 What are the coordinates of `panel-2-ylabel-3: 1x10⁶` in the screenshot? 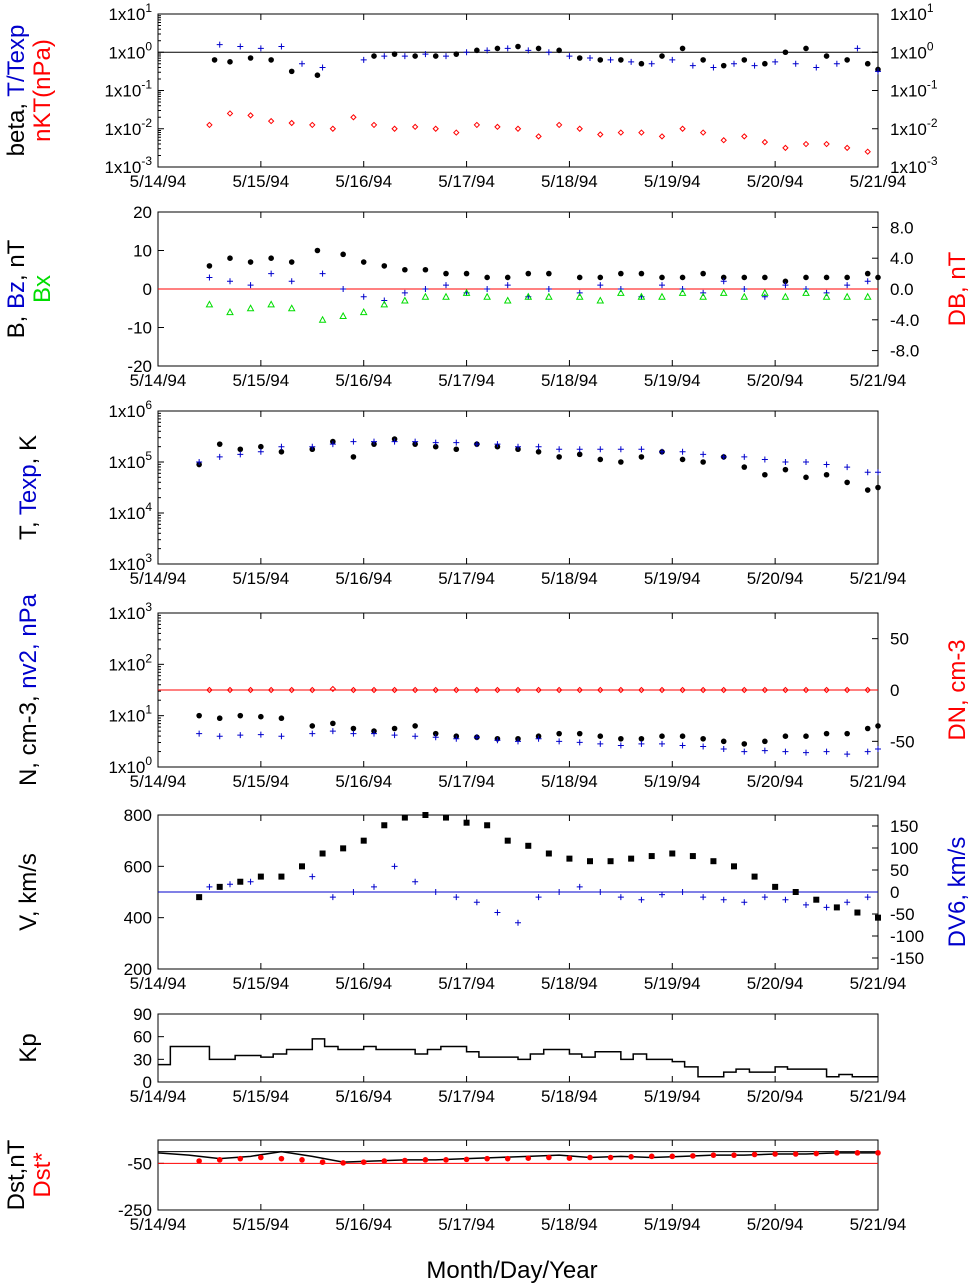 It's located at (130, 409).